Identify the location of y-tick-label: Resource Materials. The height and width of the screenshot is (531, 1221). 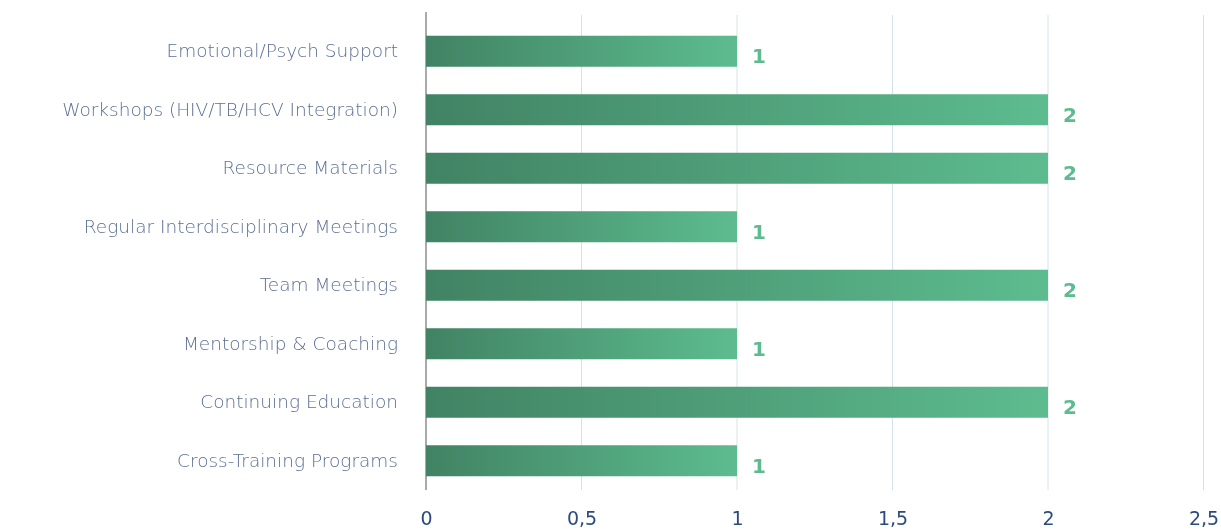
(310, 168).